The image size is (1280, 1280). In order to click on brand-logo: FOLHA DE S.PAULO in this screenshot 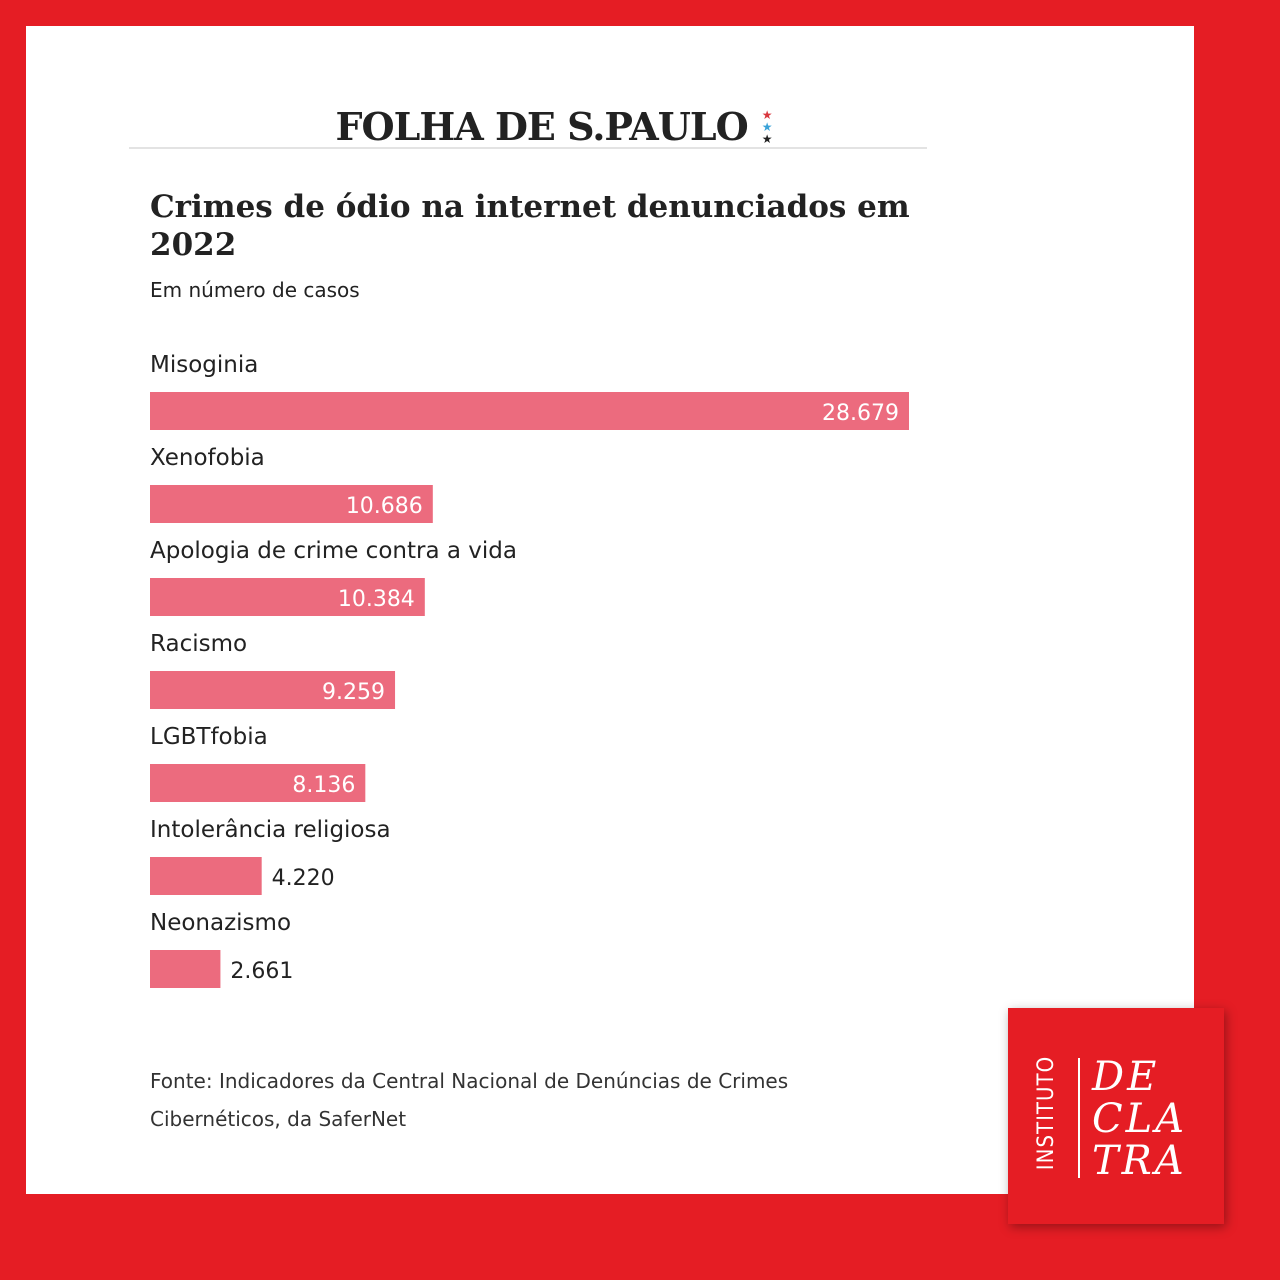, I will do `click(542, 126)`.